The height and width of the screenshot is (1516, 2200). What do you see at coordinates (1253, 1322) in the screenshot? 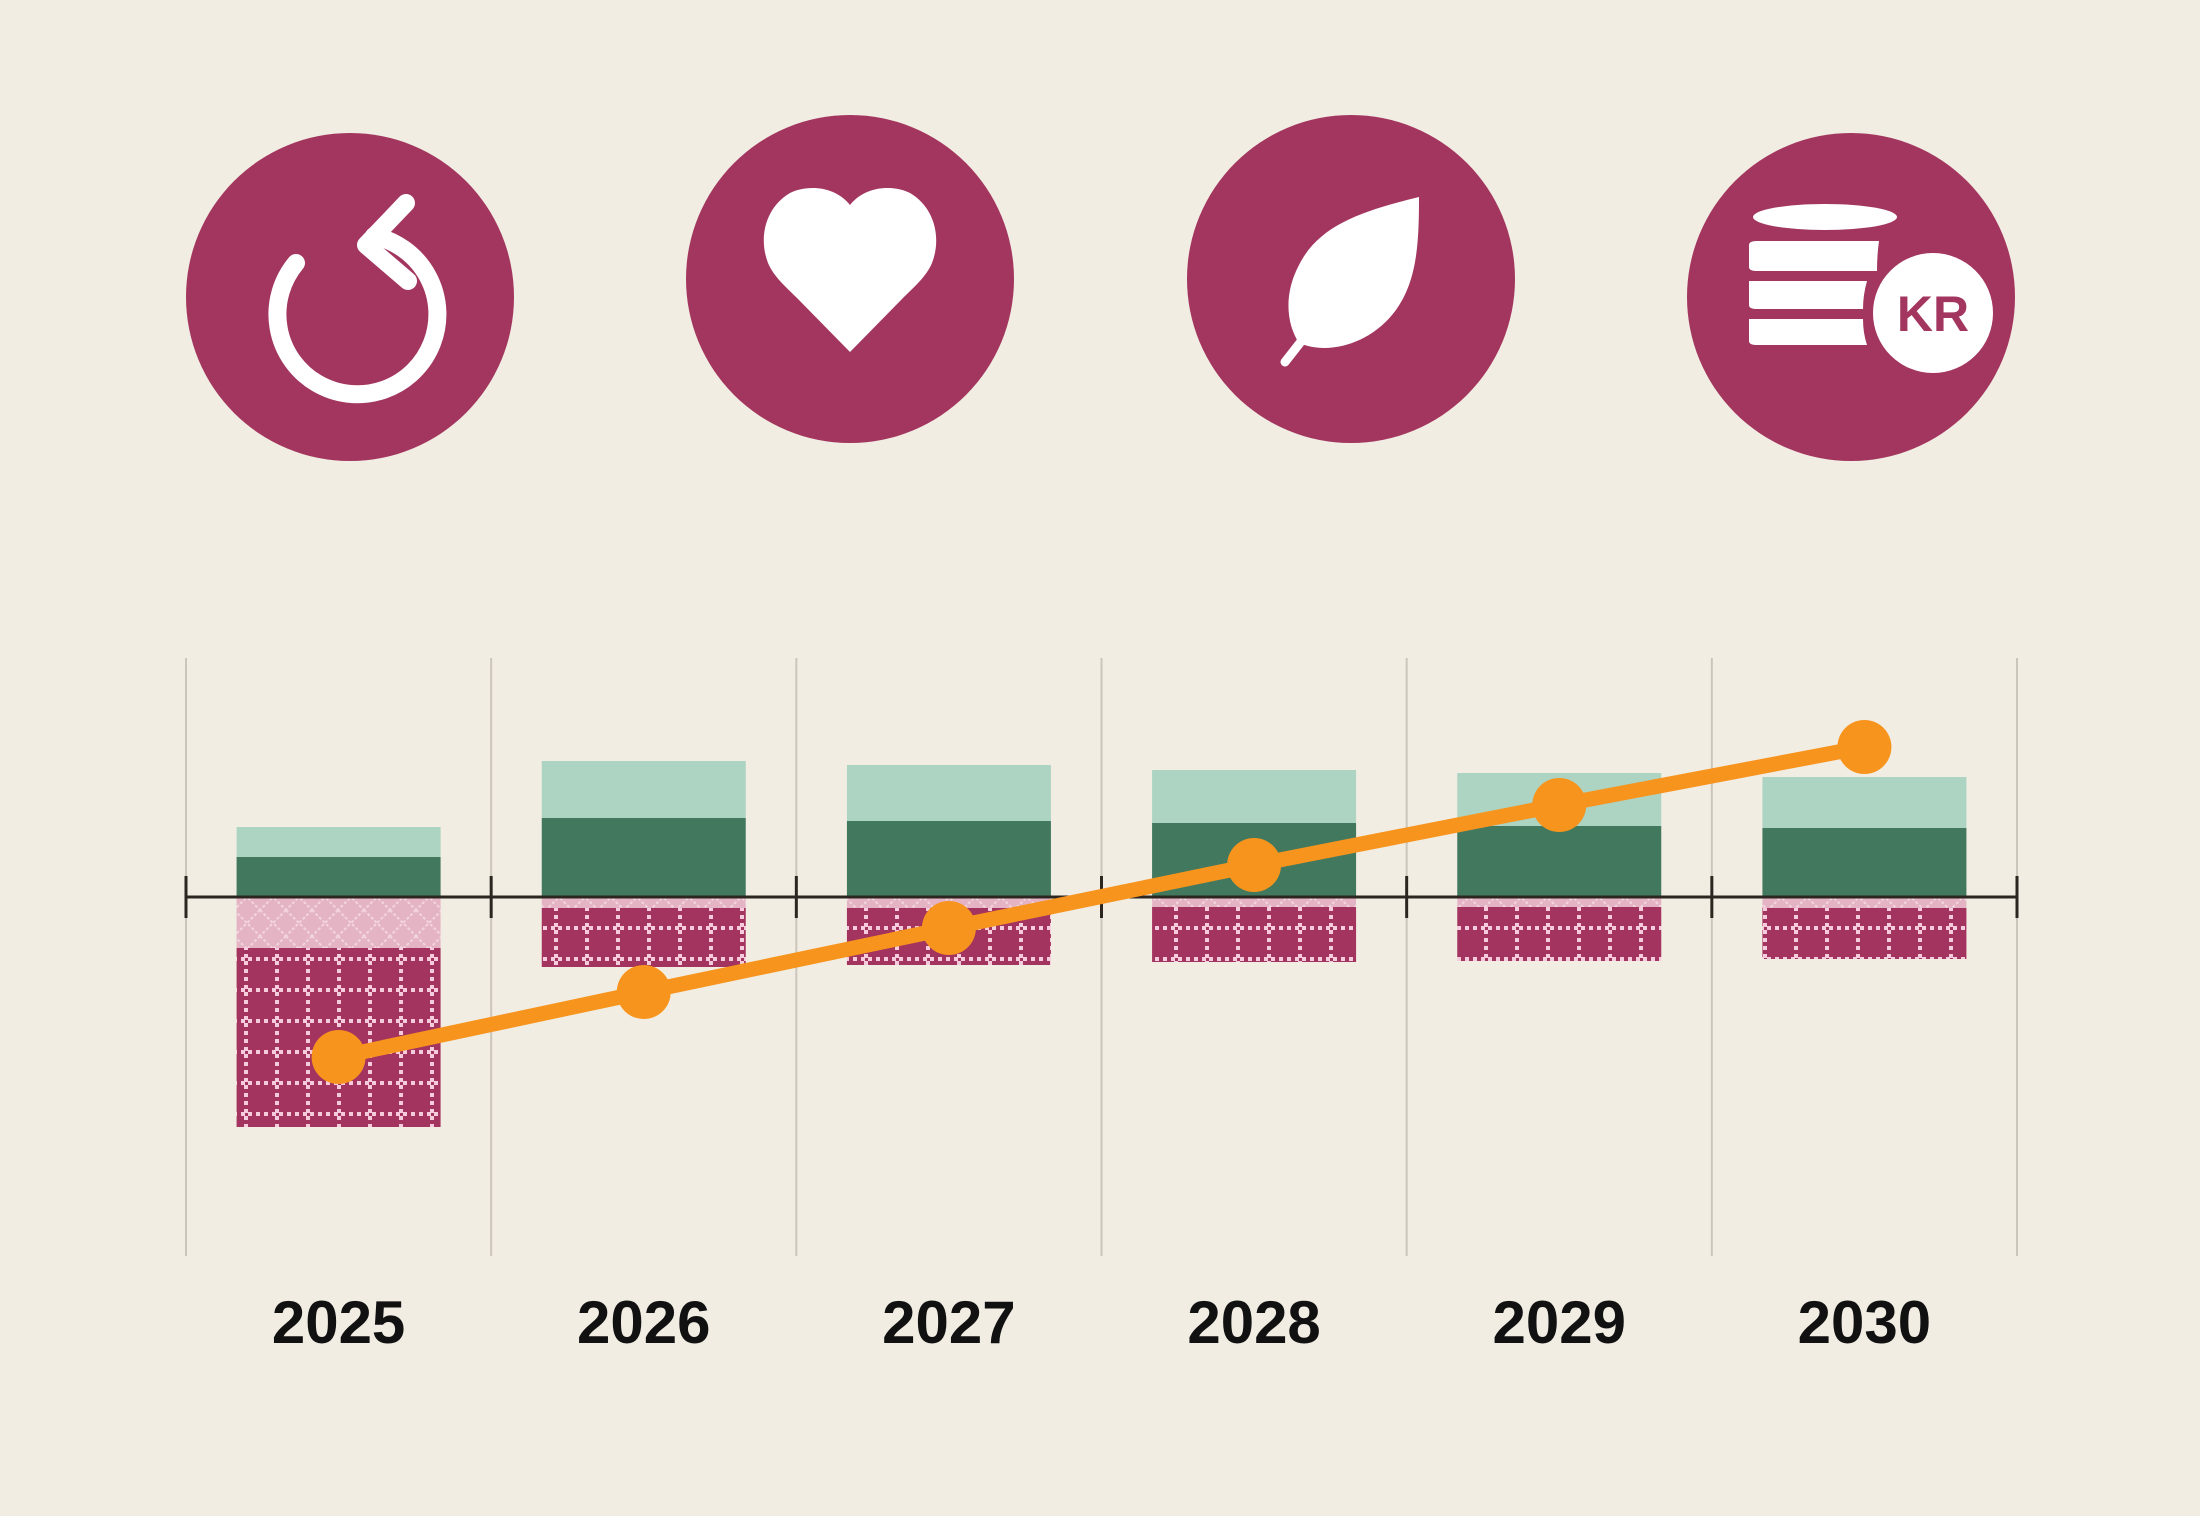
I see `x-tick-label: 2028` at bounding box center [1253, 1322].